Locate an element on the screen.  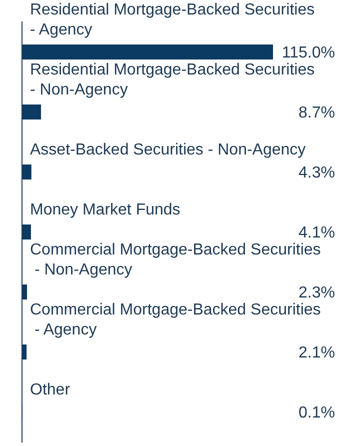
data-label: 0.1% is located at coordinates (316, 413).